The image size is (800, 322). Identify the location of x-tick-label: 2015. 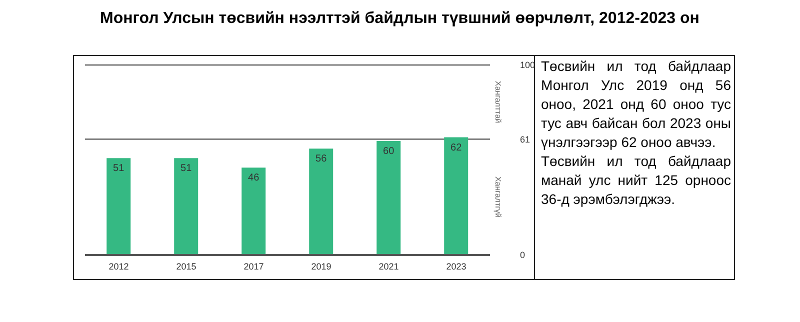
(186, 266).